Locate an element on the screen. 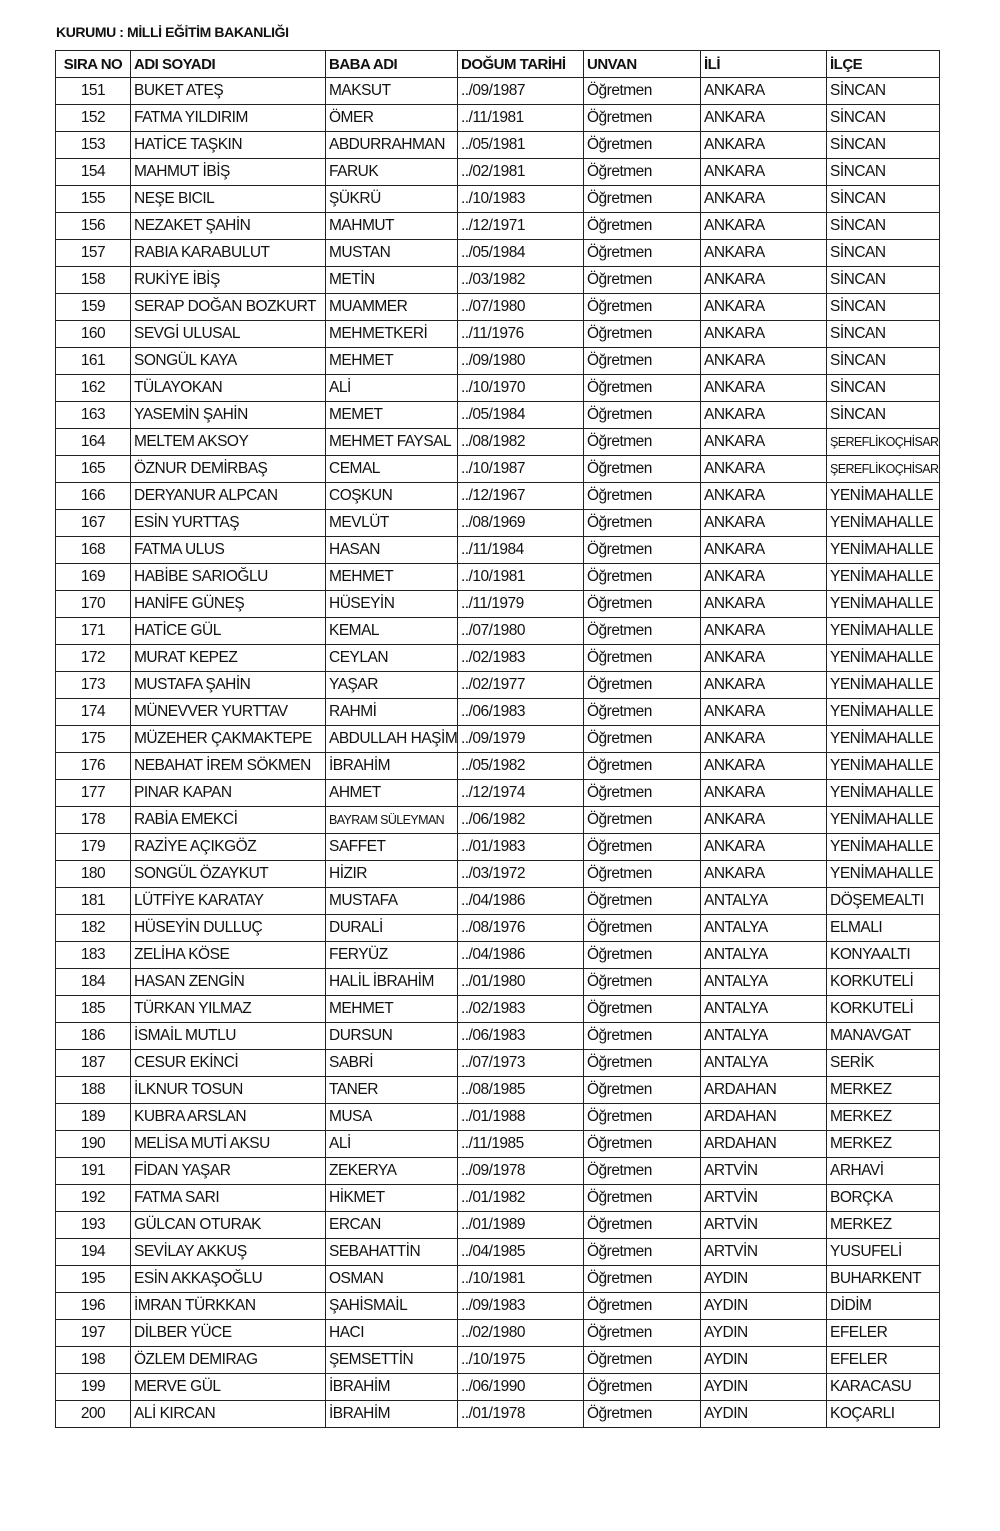 The width and height of the screenshot is (1000, 1531). cell-sira-no: 195 is located at coordinates (93, 1279).